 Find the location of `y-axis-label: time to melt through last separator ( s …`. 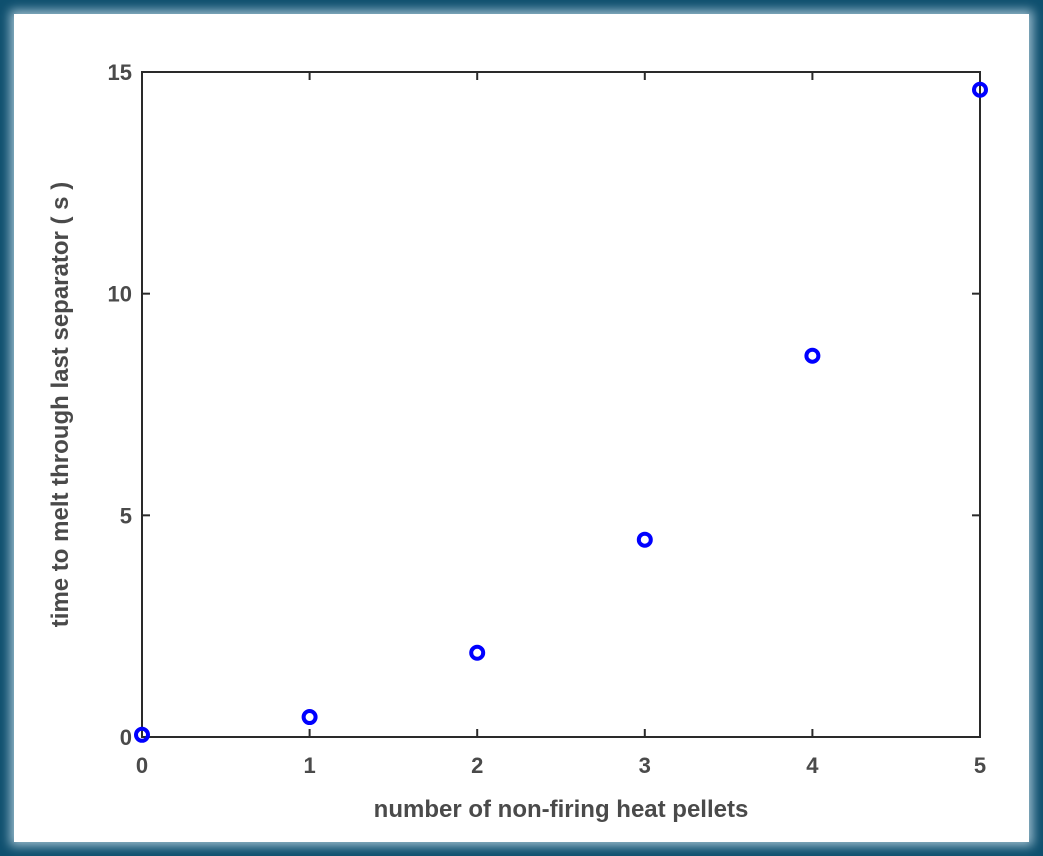

y-axis-label: time to melt through last separator ( s … is located at coordinates (60, 404).